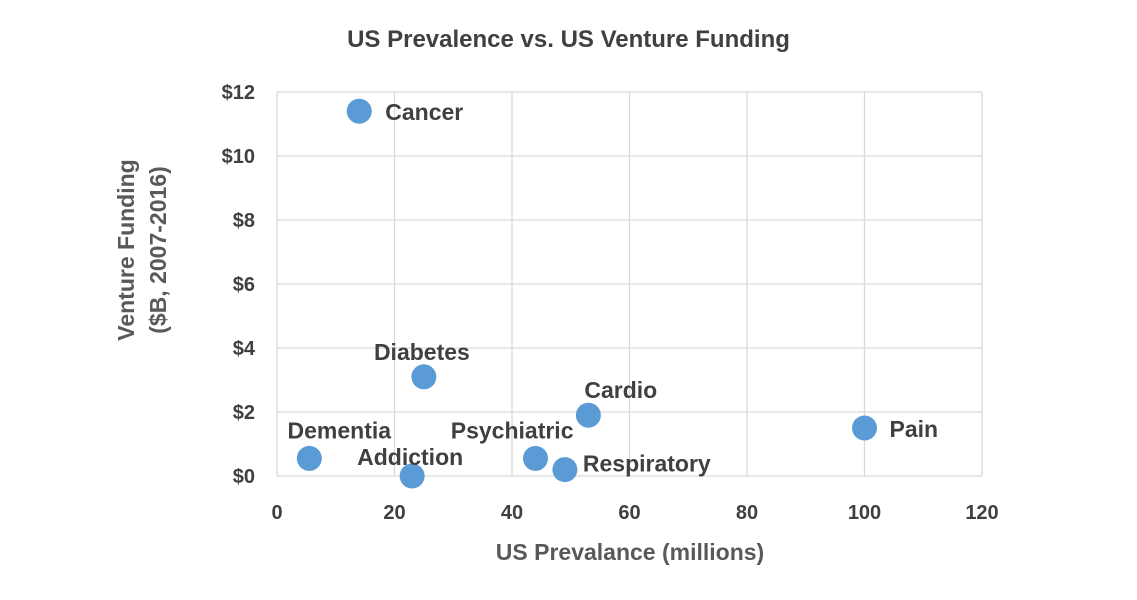  I want to click on data-point-pain, so click(864, 428).